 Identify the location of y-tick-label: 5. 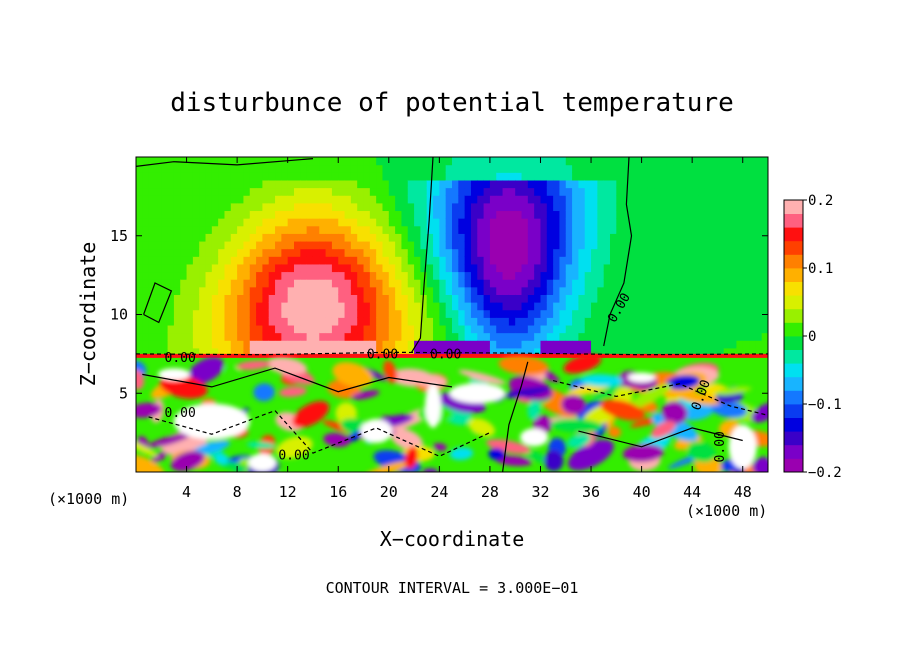
(123, 393).